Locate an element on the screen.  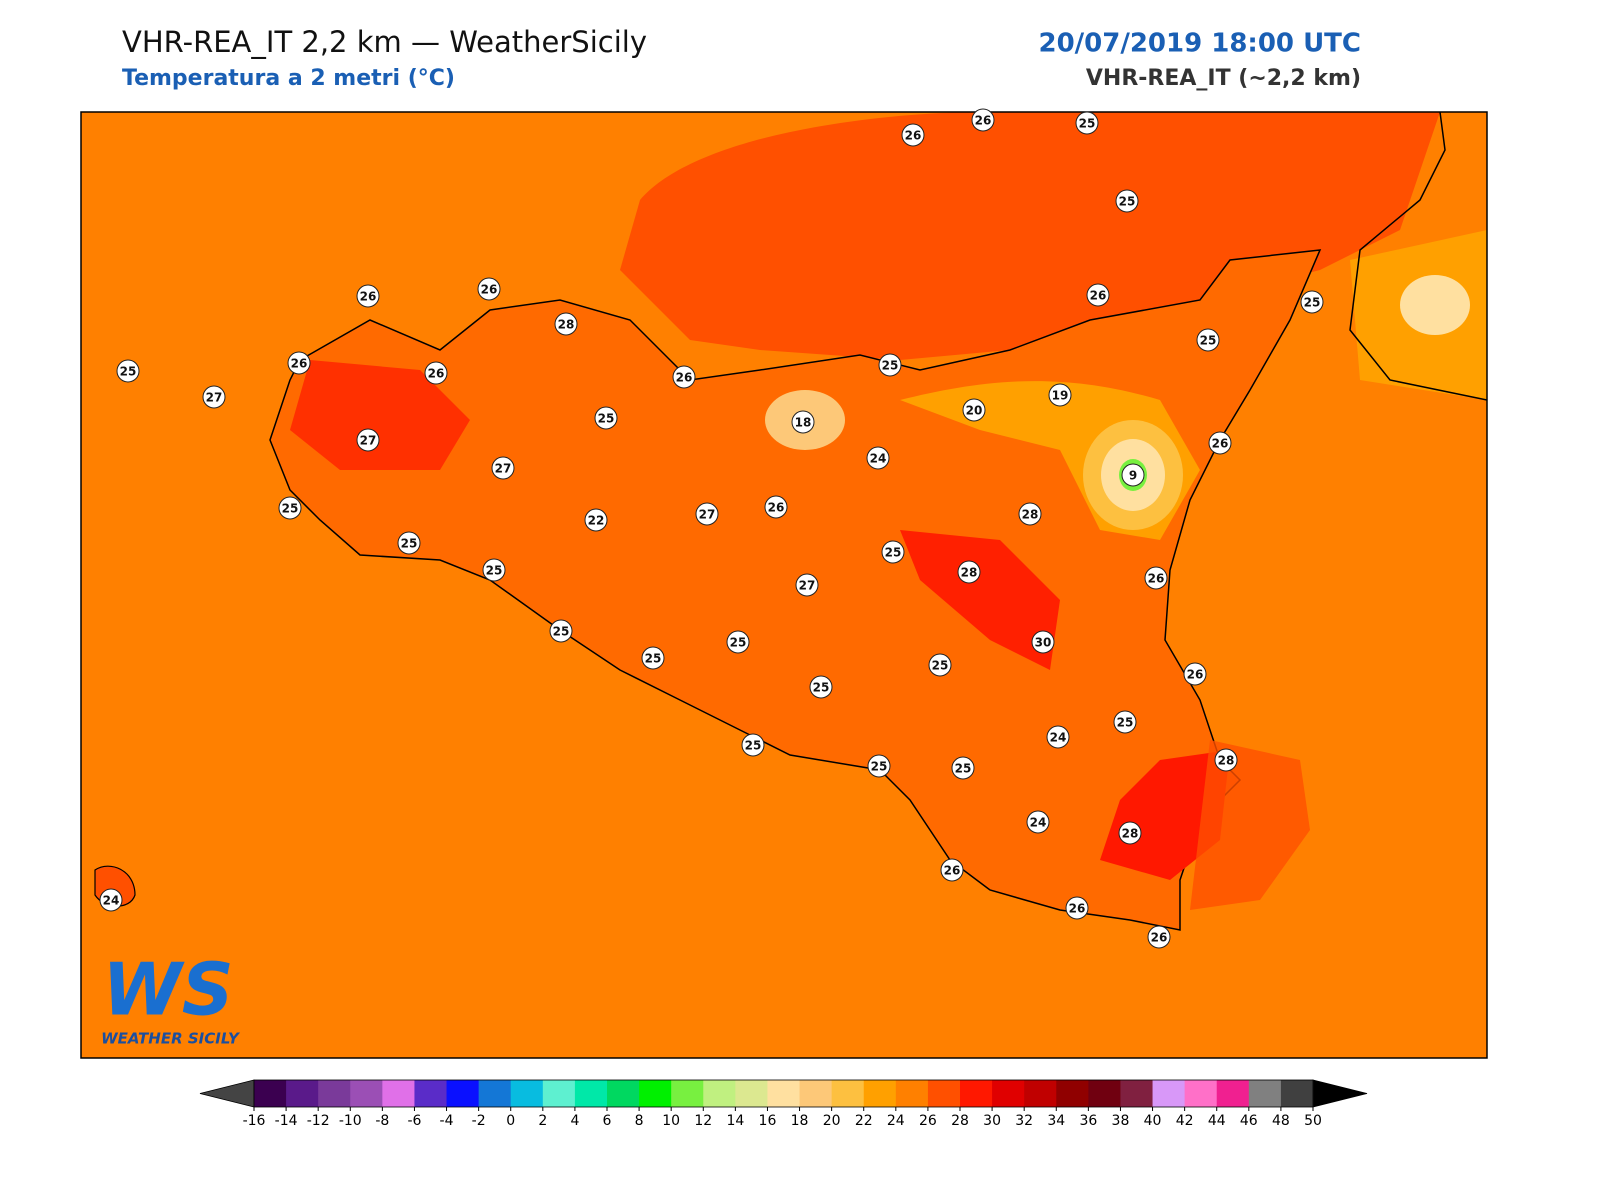
colorbar-tick-label: 42 is located at coordinates (1185, 1121).